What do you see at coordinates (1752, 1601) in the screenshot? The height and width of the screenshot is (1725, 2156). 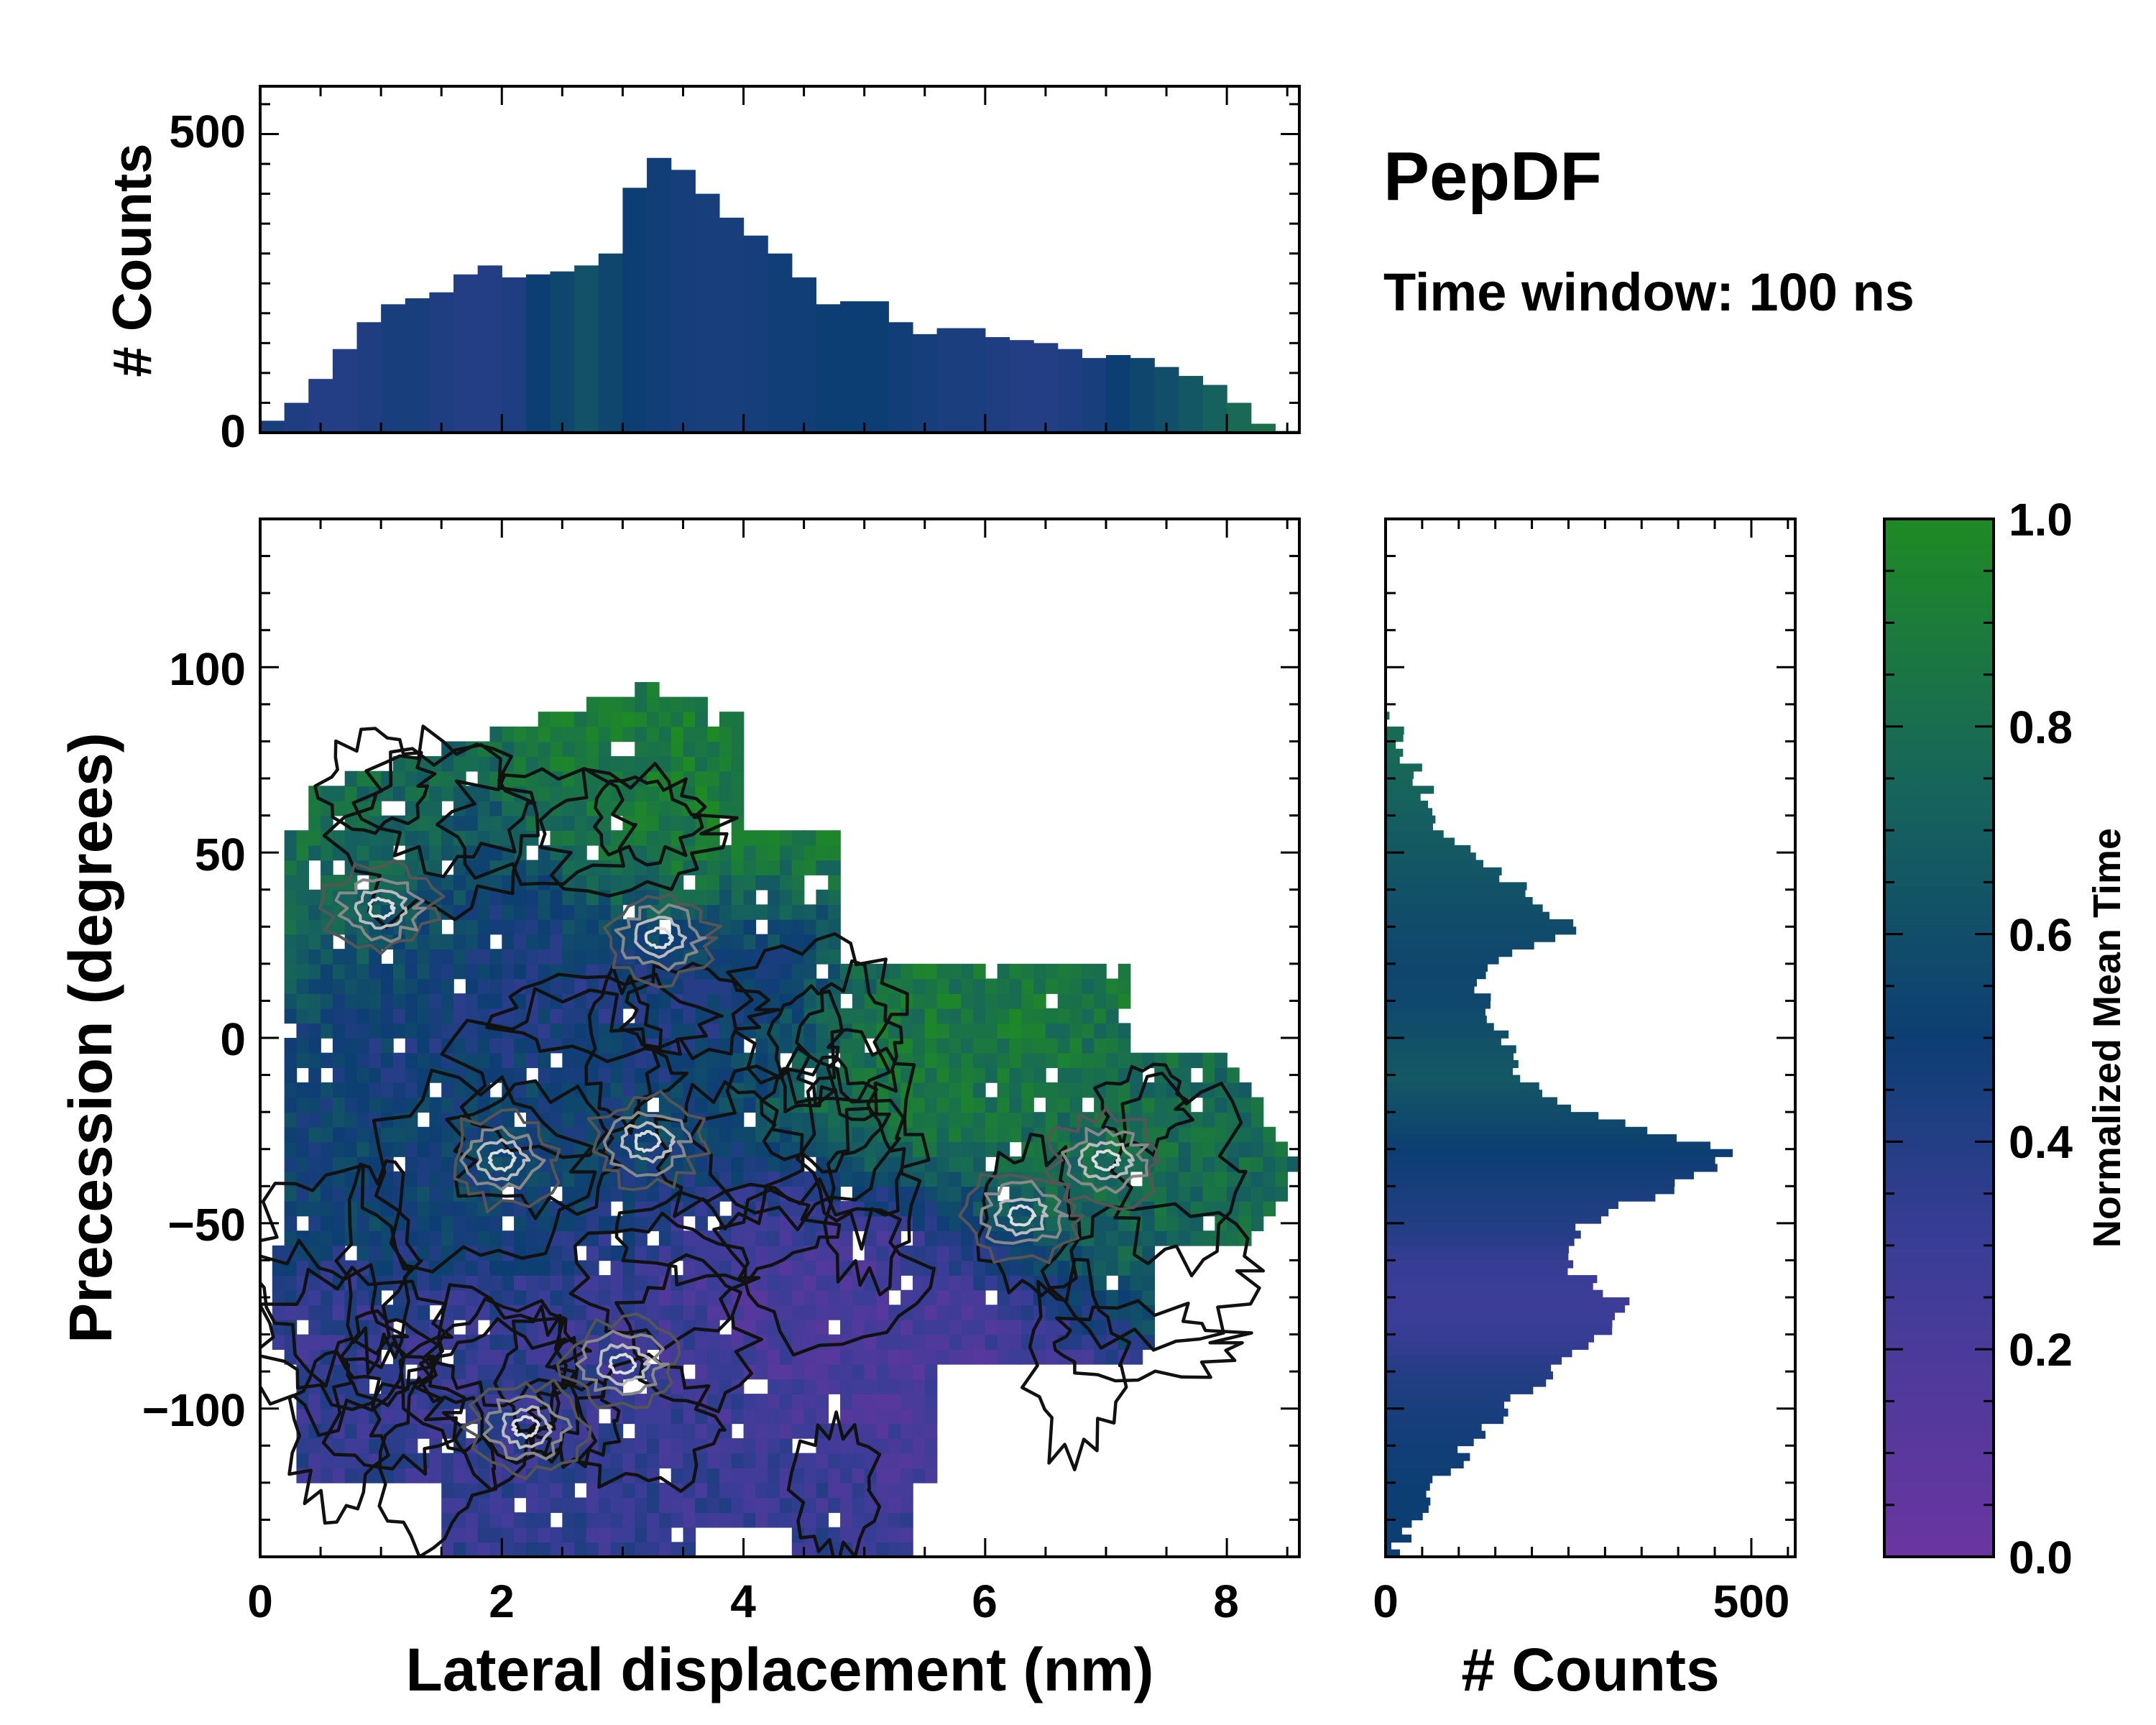 I see `right-xtick-label: 500` at bounding box center [1752, 1601].